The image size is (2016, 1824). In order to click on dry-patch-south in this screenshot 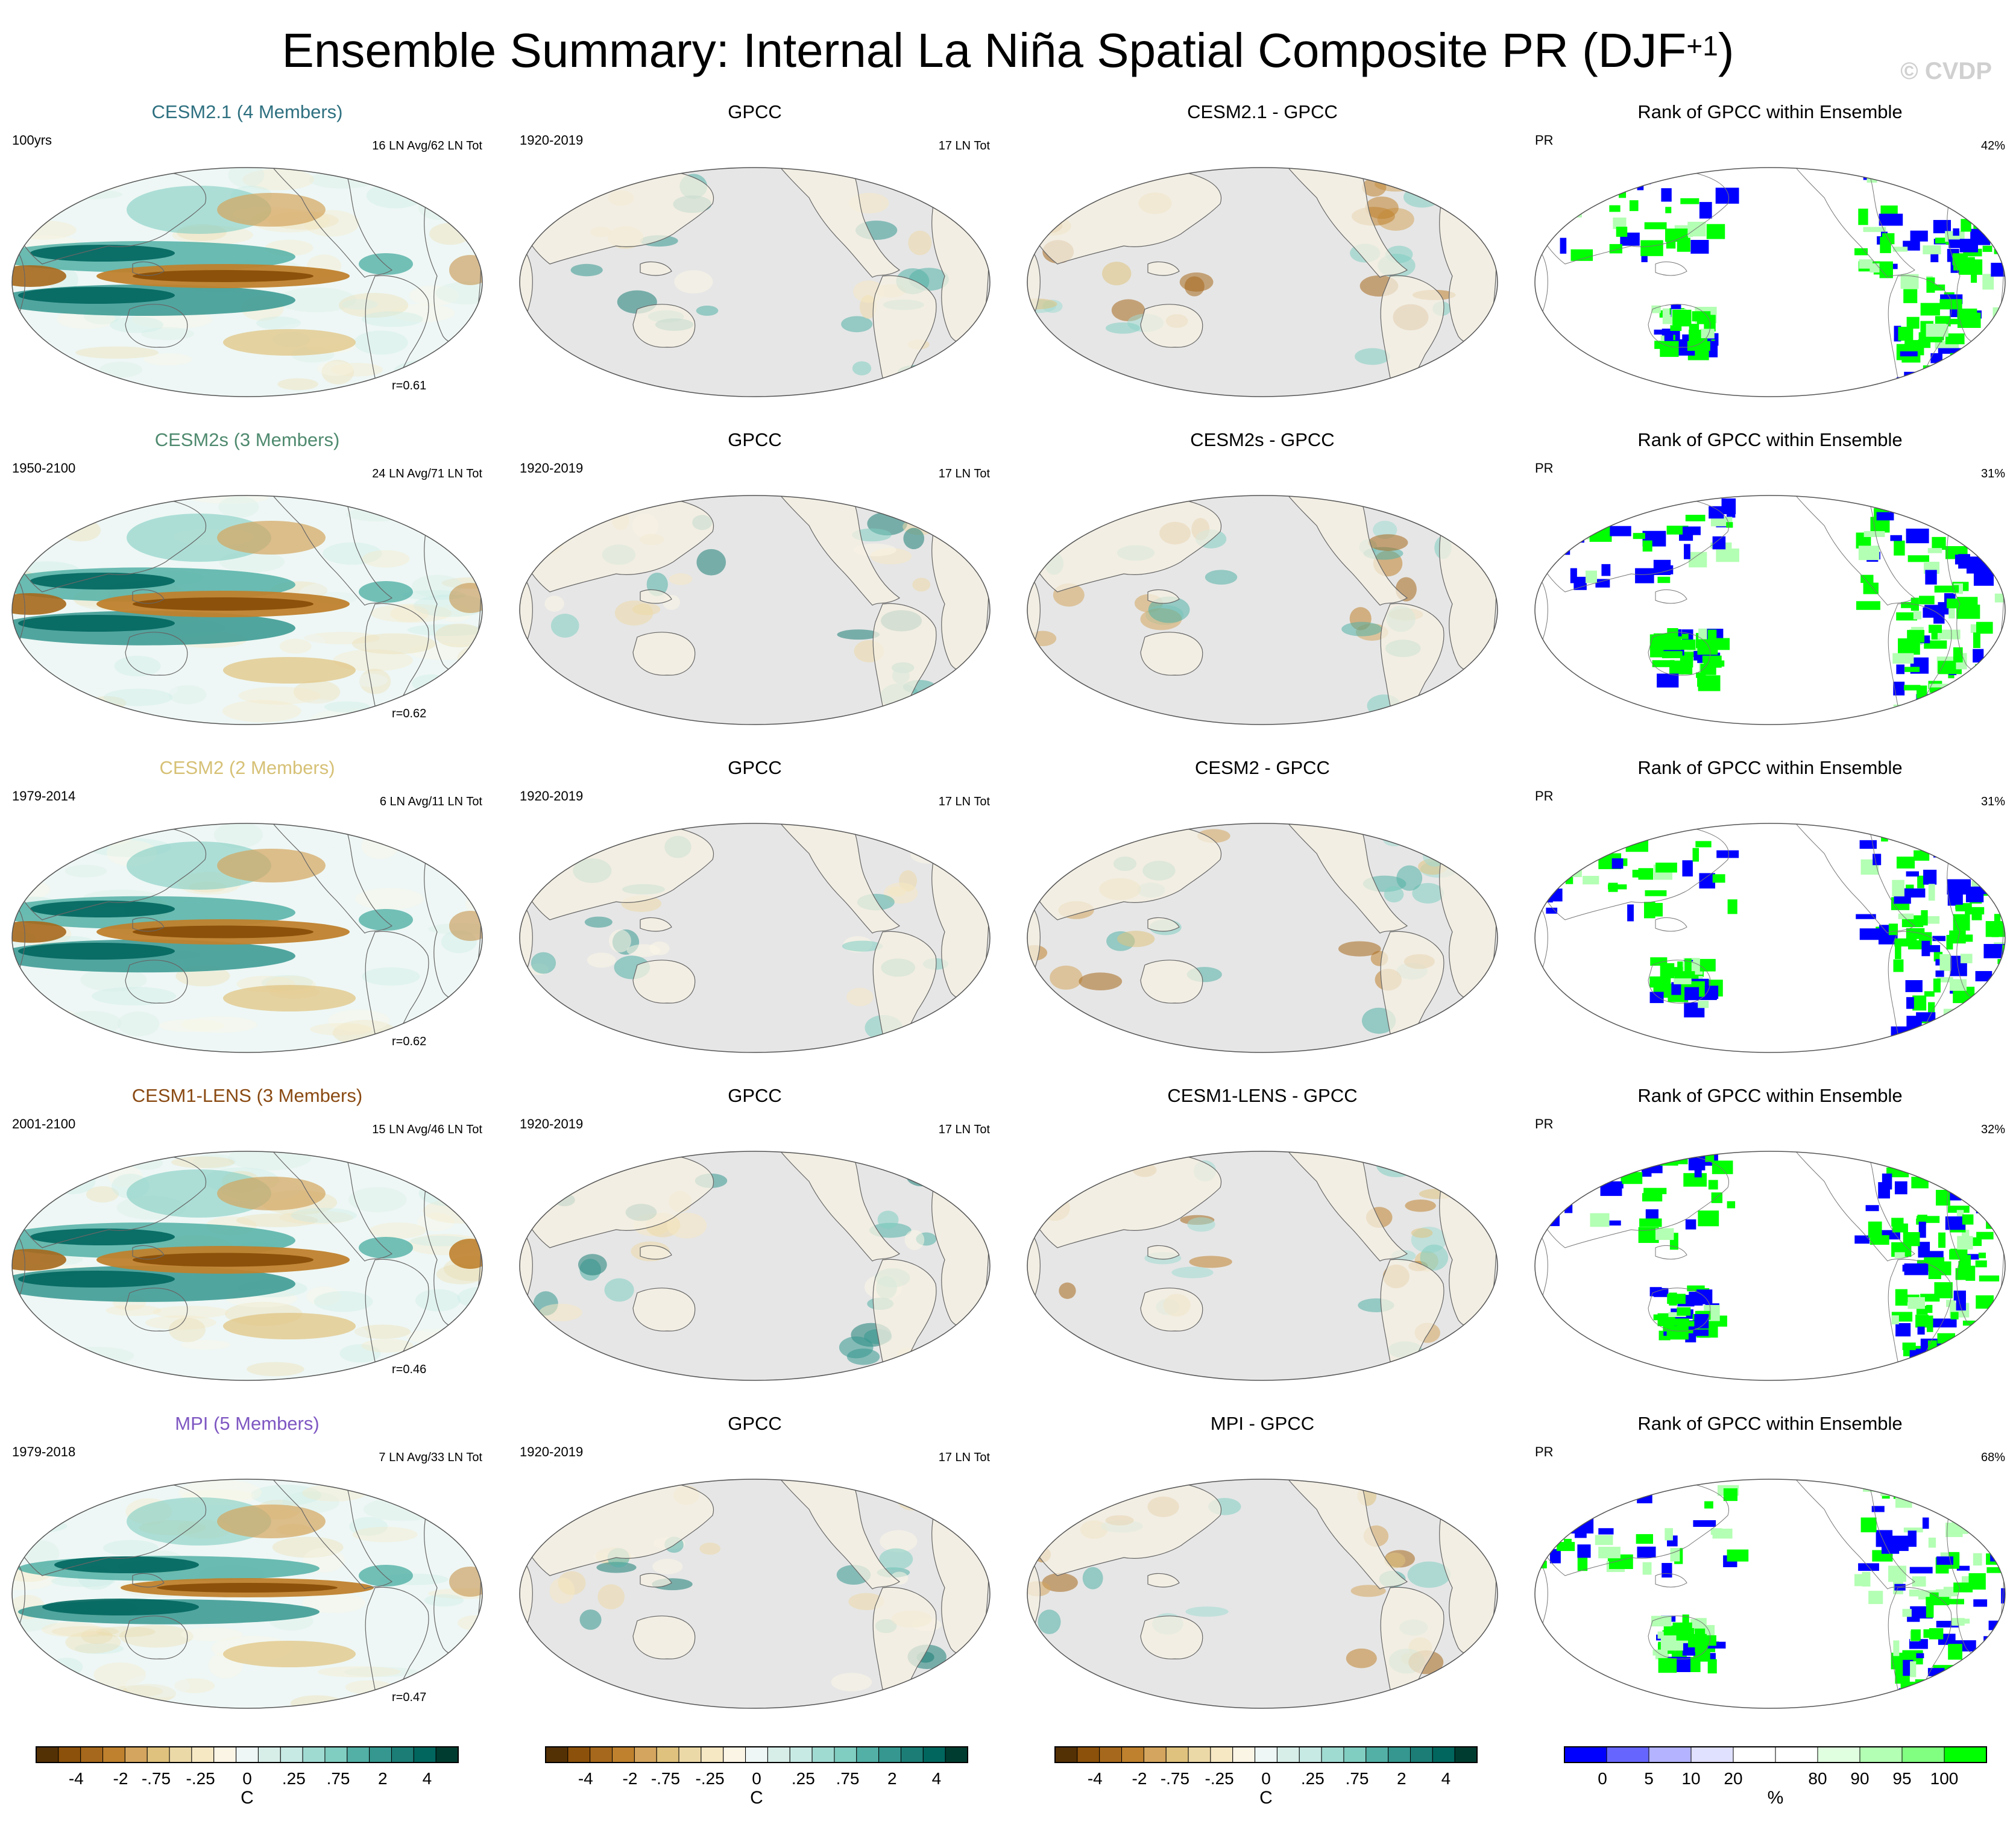, I will do `click(289, 1326)`.